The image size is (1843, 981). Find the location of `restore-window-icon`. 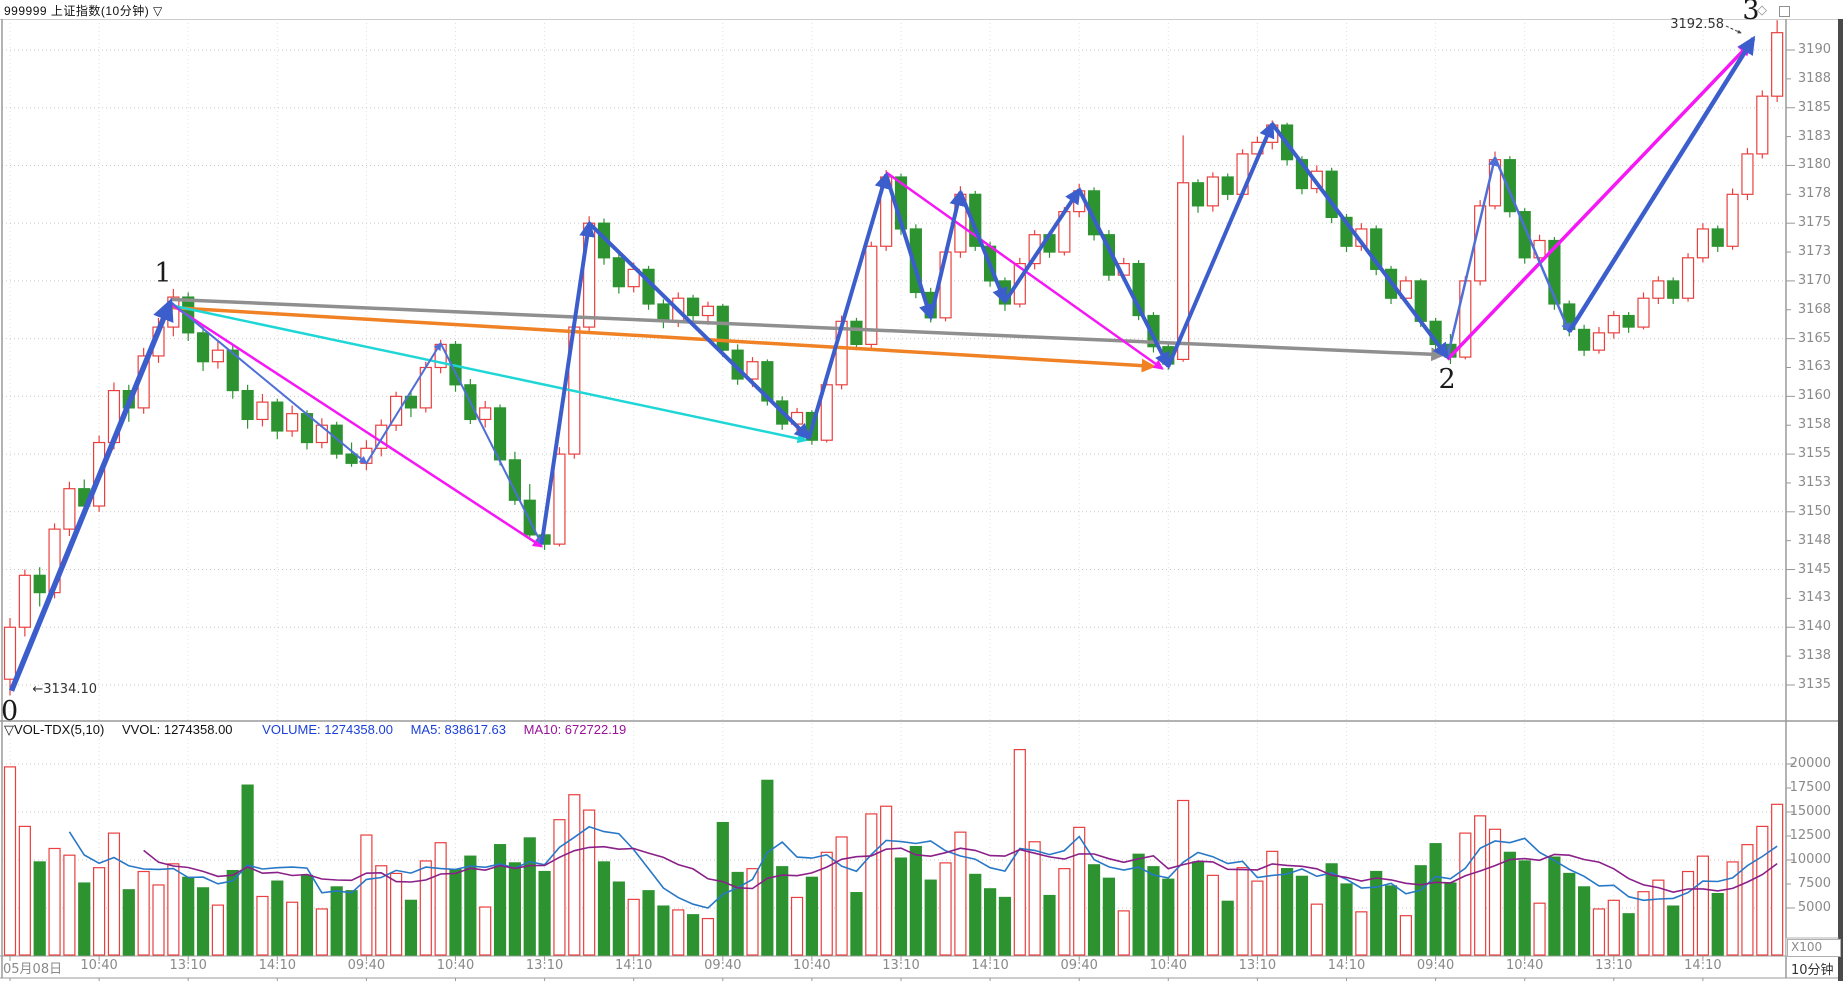

restore-window-icon is located at coordinates (1786, 10).